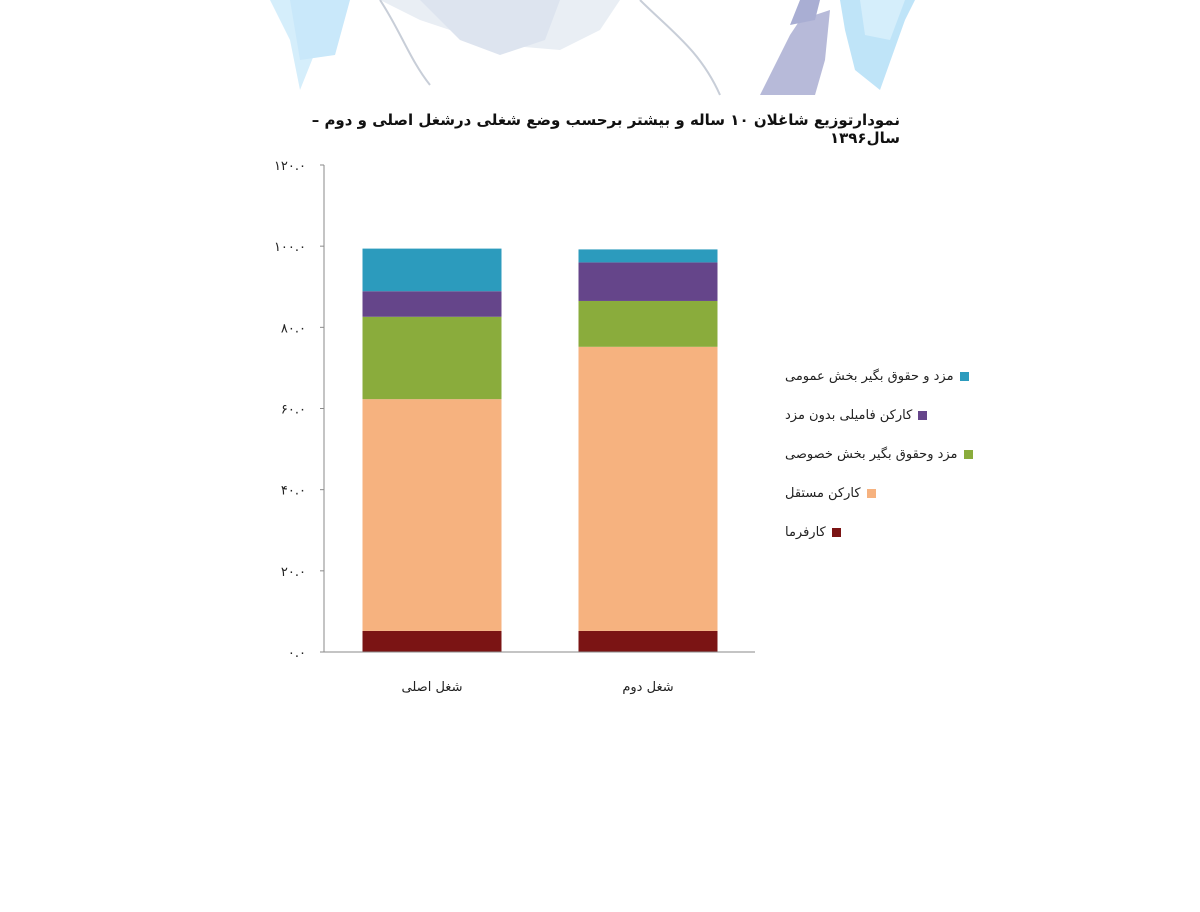 The height and width of the screenshot is (912, 1200). I want to click on y-tick-label: ۱۰۰.۰, so click(290, 247).